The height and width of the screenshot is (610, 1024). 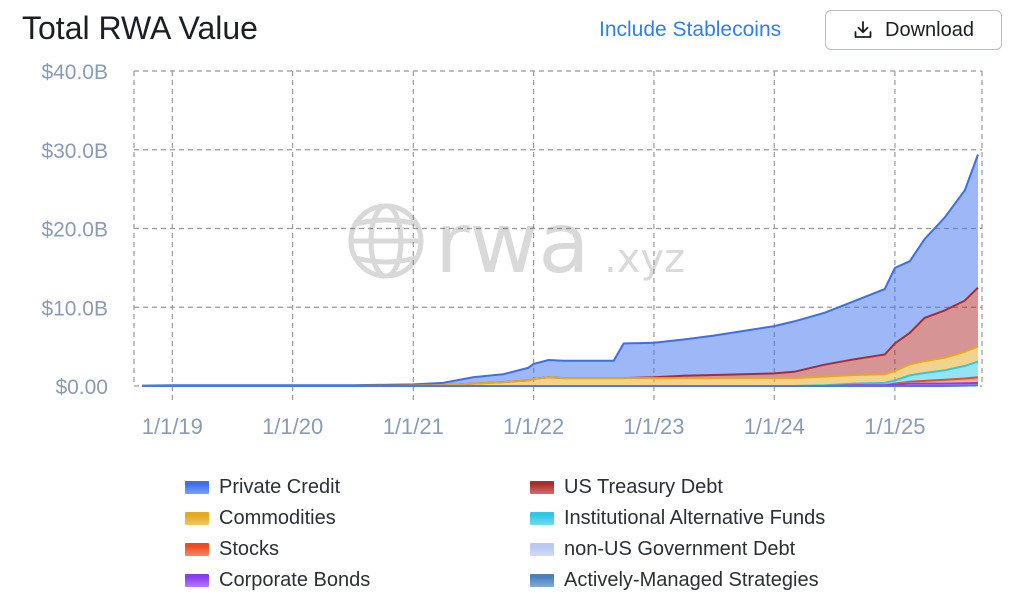 What do you see at coordinates (280, 487) in the screenshot?
I see `legend-label: Private Credit` at bounding box center [280, 487].